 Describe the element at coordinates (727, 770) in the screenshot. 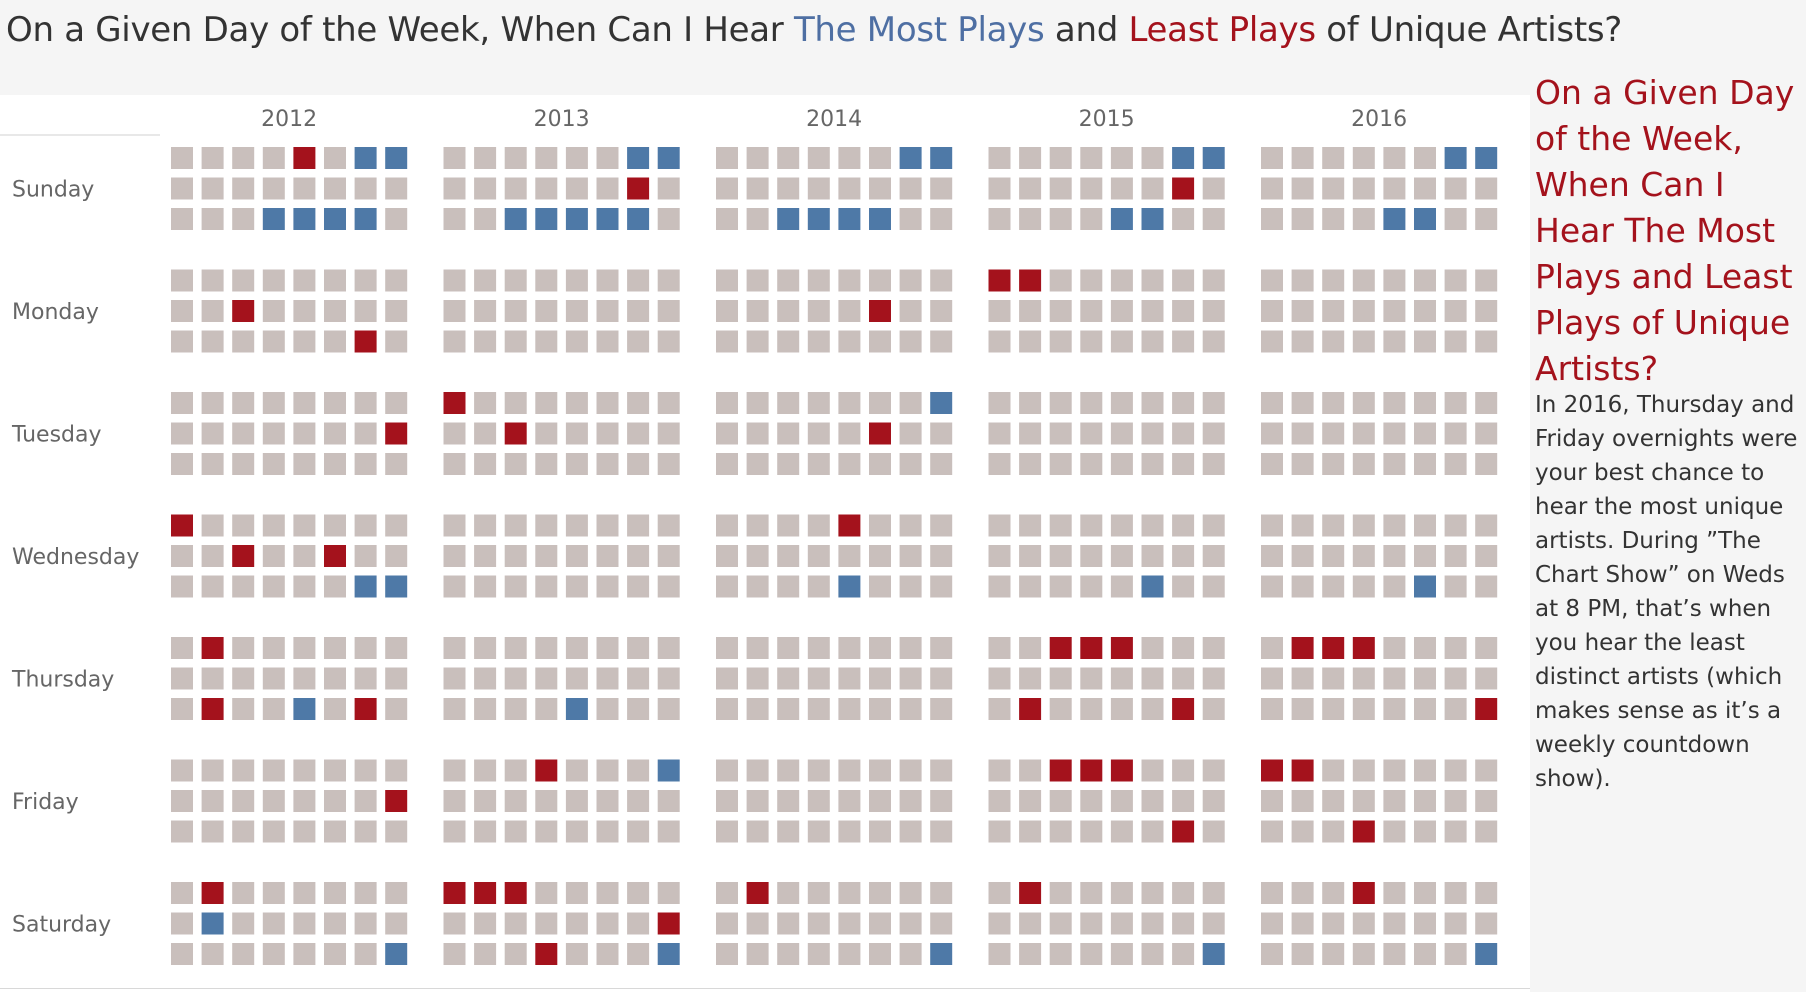

I see `cell-friday-2014-r0-c0-neutral` at that location.